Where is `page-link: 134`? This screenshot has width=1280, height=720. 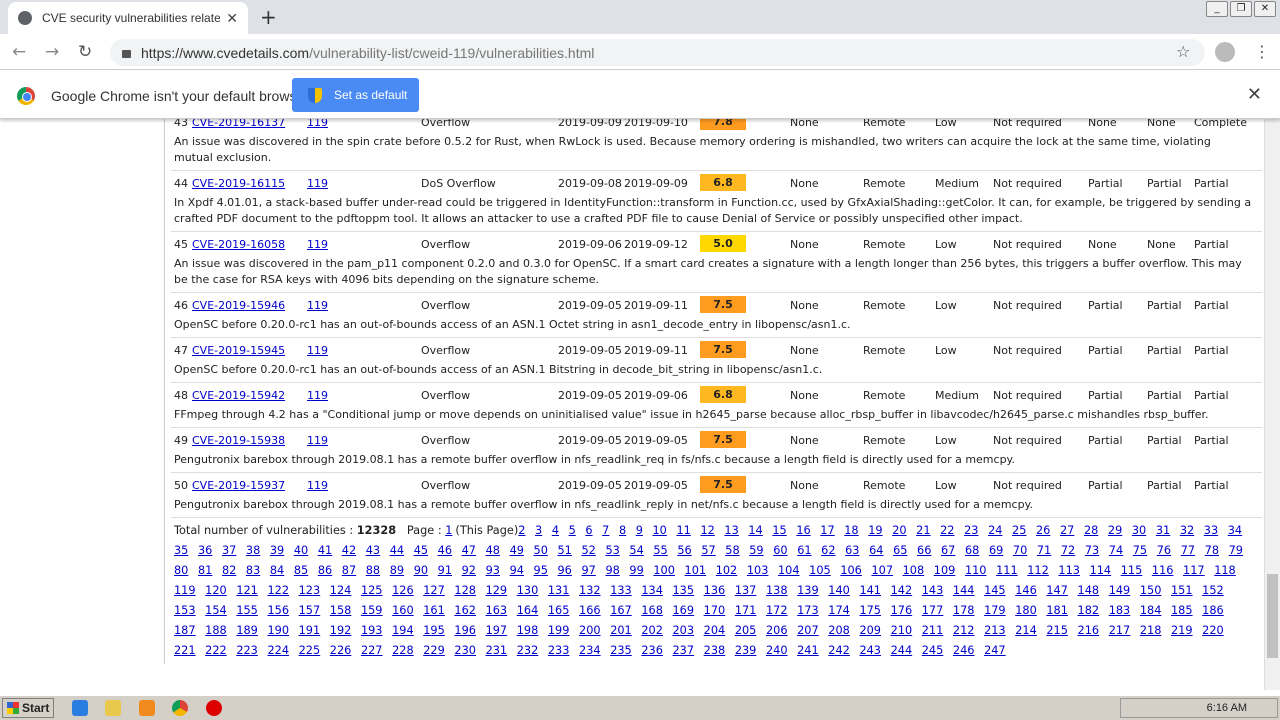 page-link: 134 is located at coordinates (652, 590).